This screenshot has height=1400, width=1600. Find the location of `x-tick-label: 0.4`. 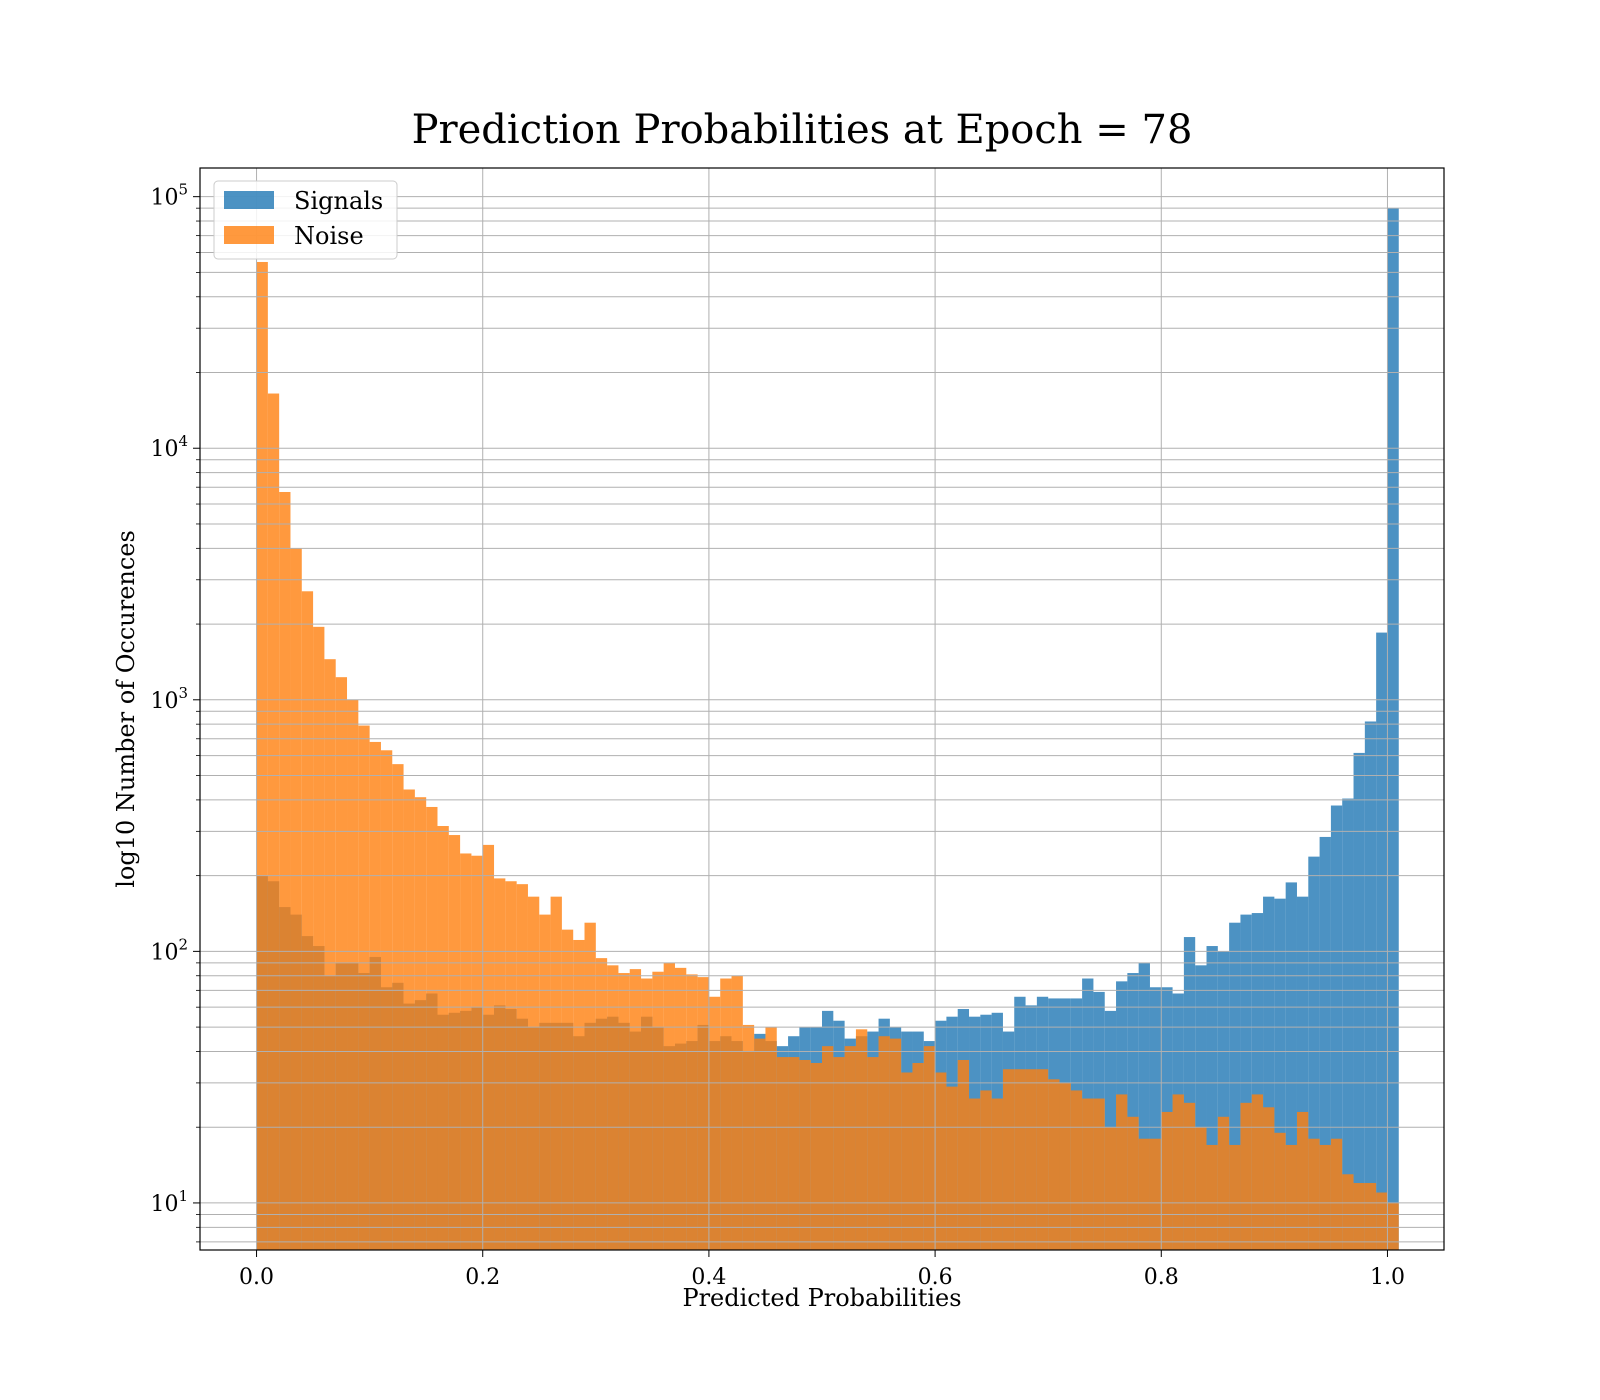

x-tick-label: 0.4 is located at coordinates (708, 1277).